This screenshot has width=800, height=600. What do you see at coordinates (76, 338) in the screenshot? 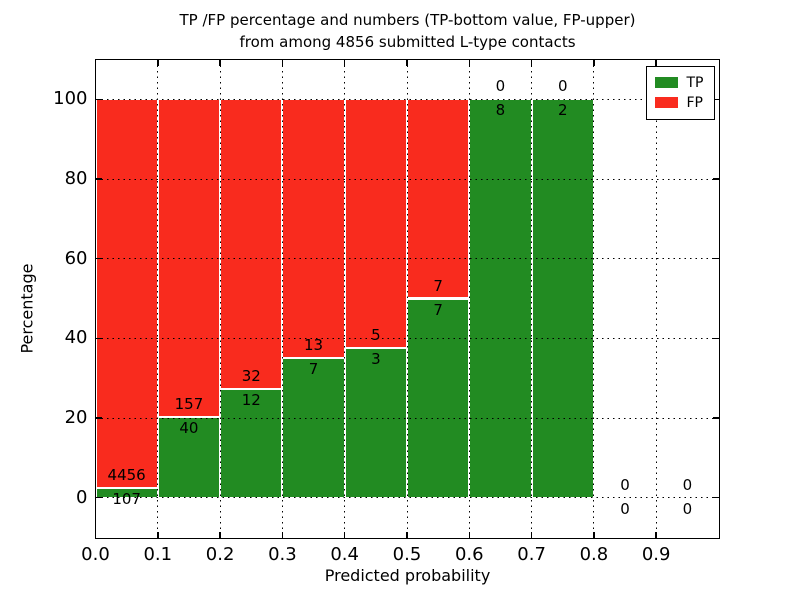
I see `y-tick-label: 40` at bounding box center [76, 338].